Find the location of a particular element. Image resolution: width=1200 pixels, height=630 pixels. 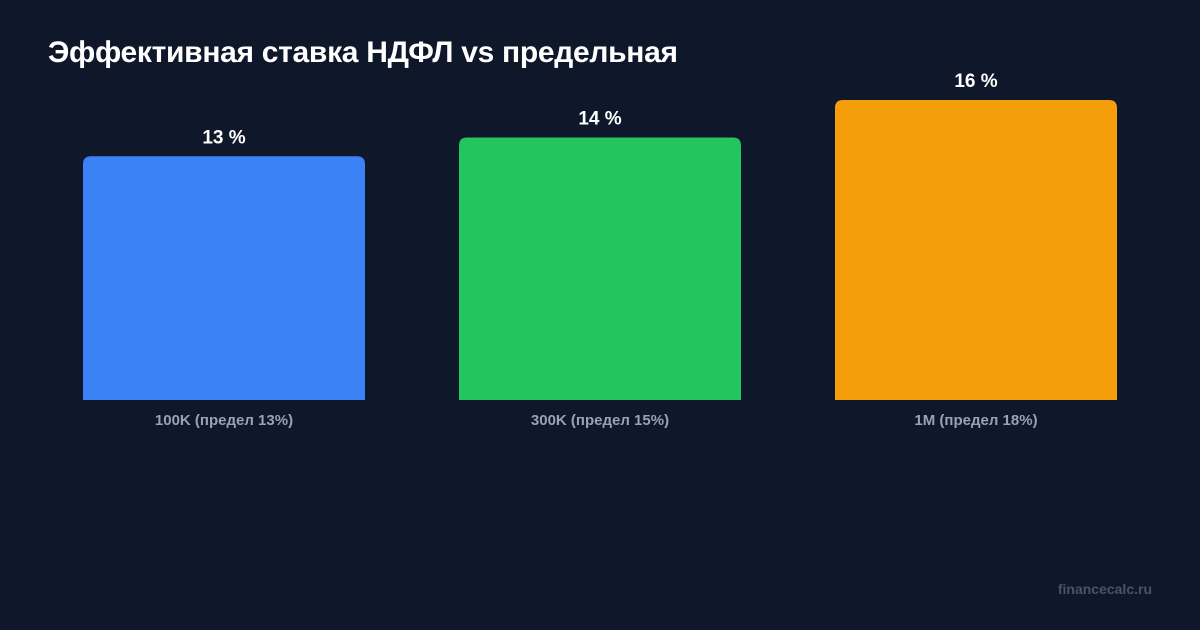

site-watermark: financecalc.ru is located at coordinates (1104, 589).